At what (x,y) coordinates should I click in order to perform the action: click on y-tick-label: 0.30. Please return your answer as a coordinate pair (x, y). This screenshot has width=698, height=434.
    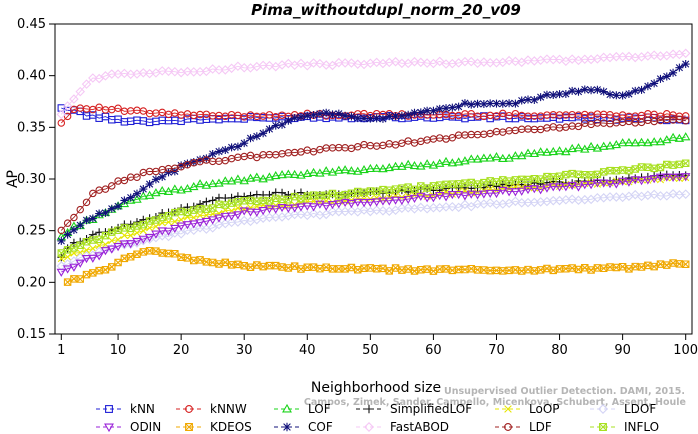
    Looking at the image, I should click on (31, 179).